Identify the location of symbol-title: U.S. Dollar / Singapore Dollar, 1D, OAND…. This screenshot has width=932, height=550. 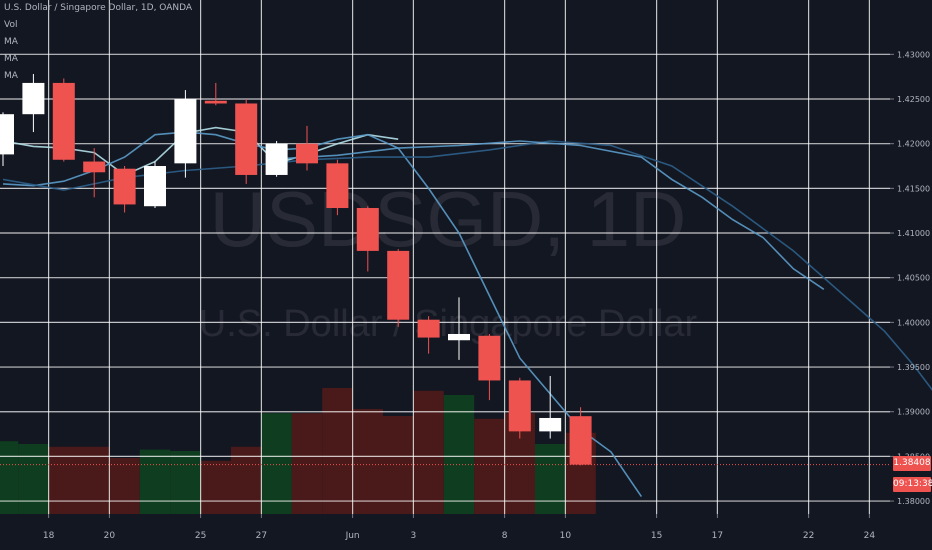
(98, 8).